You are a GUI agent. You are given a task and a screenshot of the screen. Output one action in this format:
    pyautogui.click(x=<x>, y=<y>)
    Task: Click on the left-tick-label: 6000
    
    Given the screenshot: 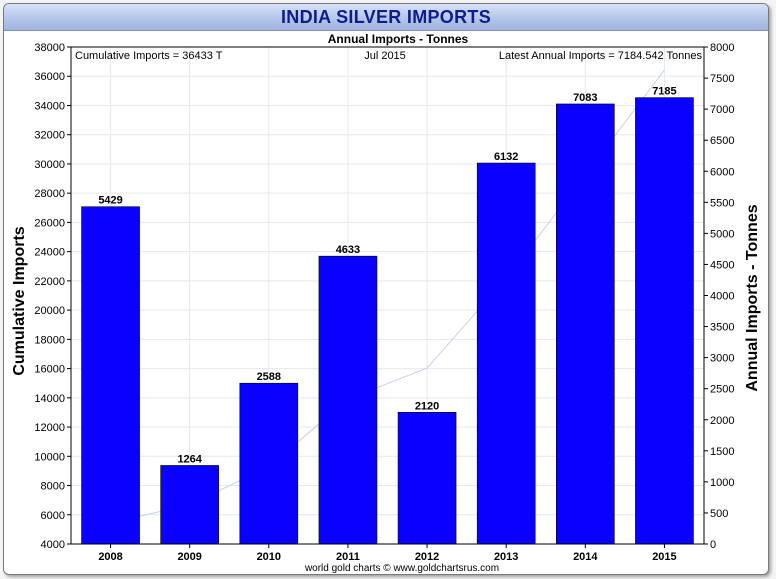 What is the action you would take?
    pyautogui.click(x=53, y=516)
    